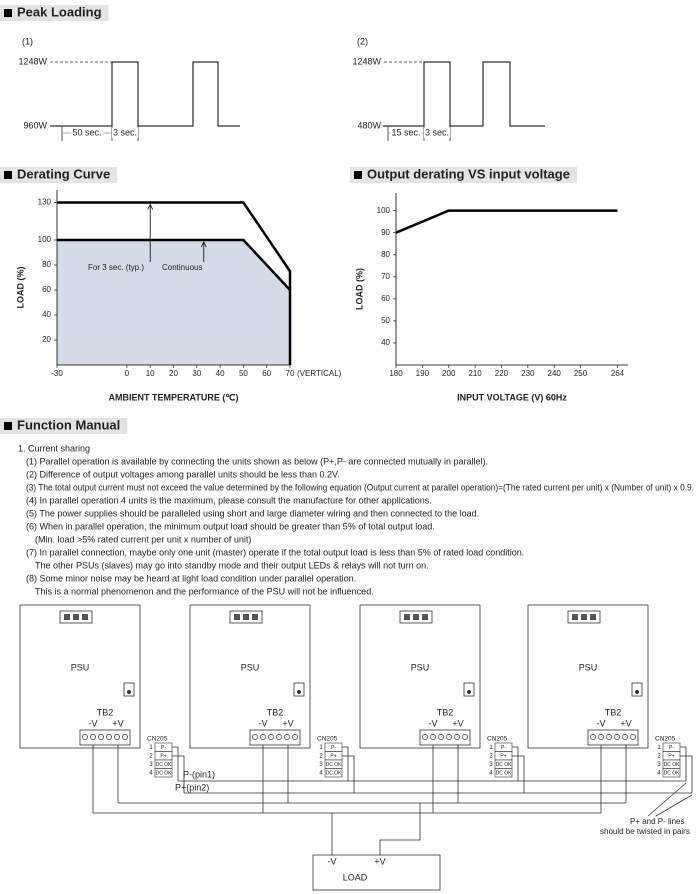  Describe the element at coordinates (59, 11) in the screenshot. I see `section-header: Peak Loading` at that location.